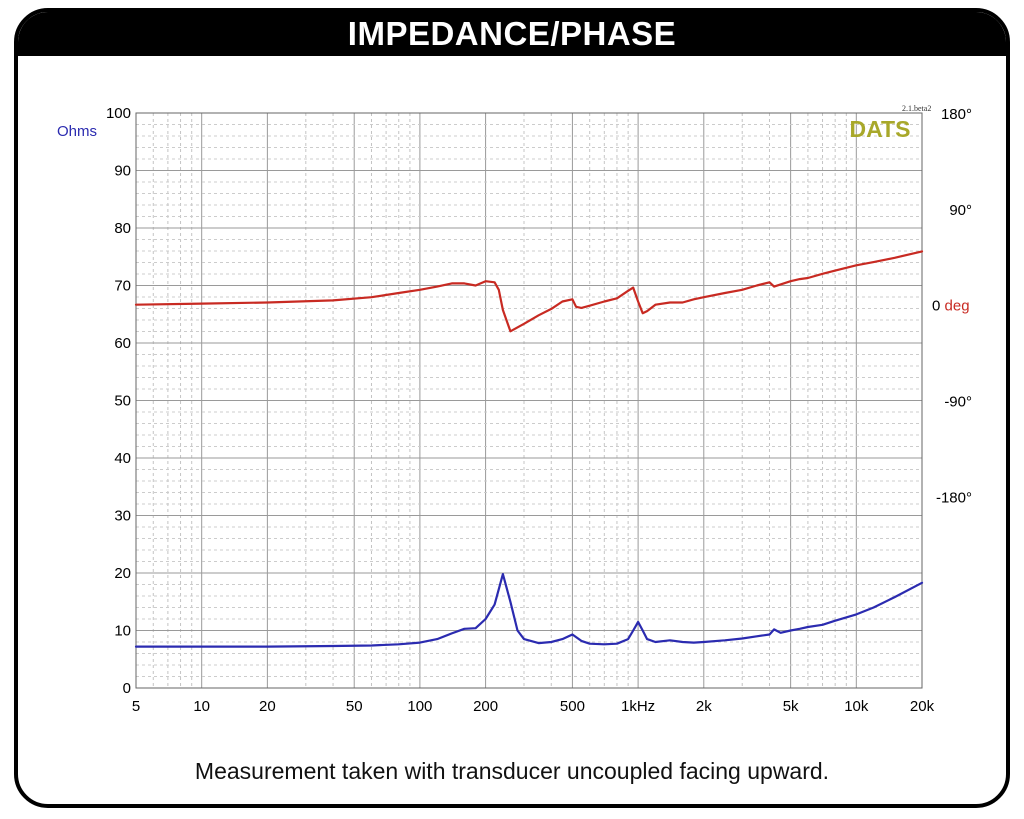 This screenshot has height=819, width=1024. Describe the element at coordinates (122, 516) in the screenshot. I see `y-tick-label: 30` at that location.